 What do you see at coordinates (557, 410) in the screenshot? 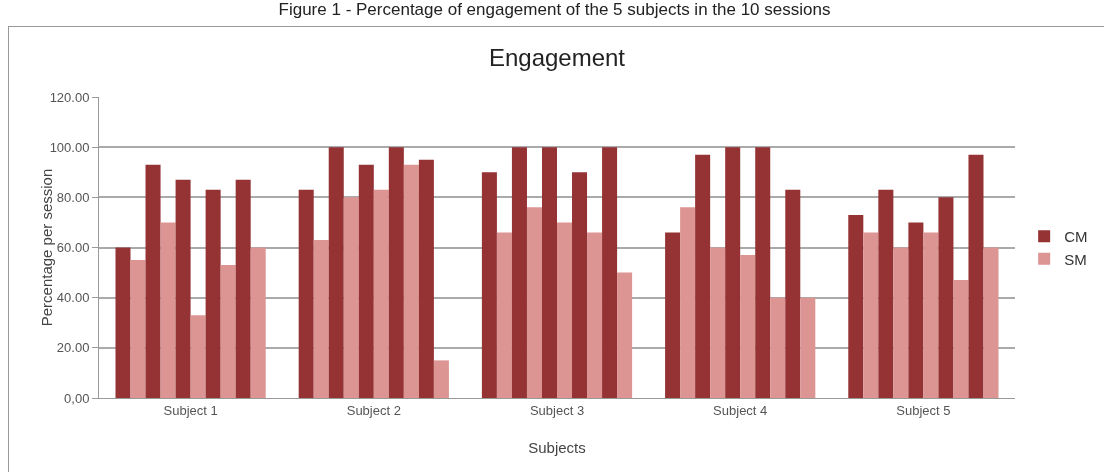
I see `x-tick-label: Subject 3` at bounding box center [557, 410].